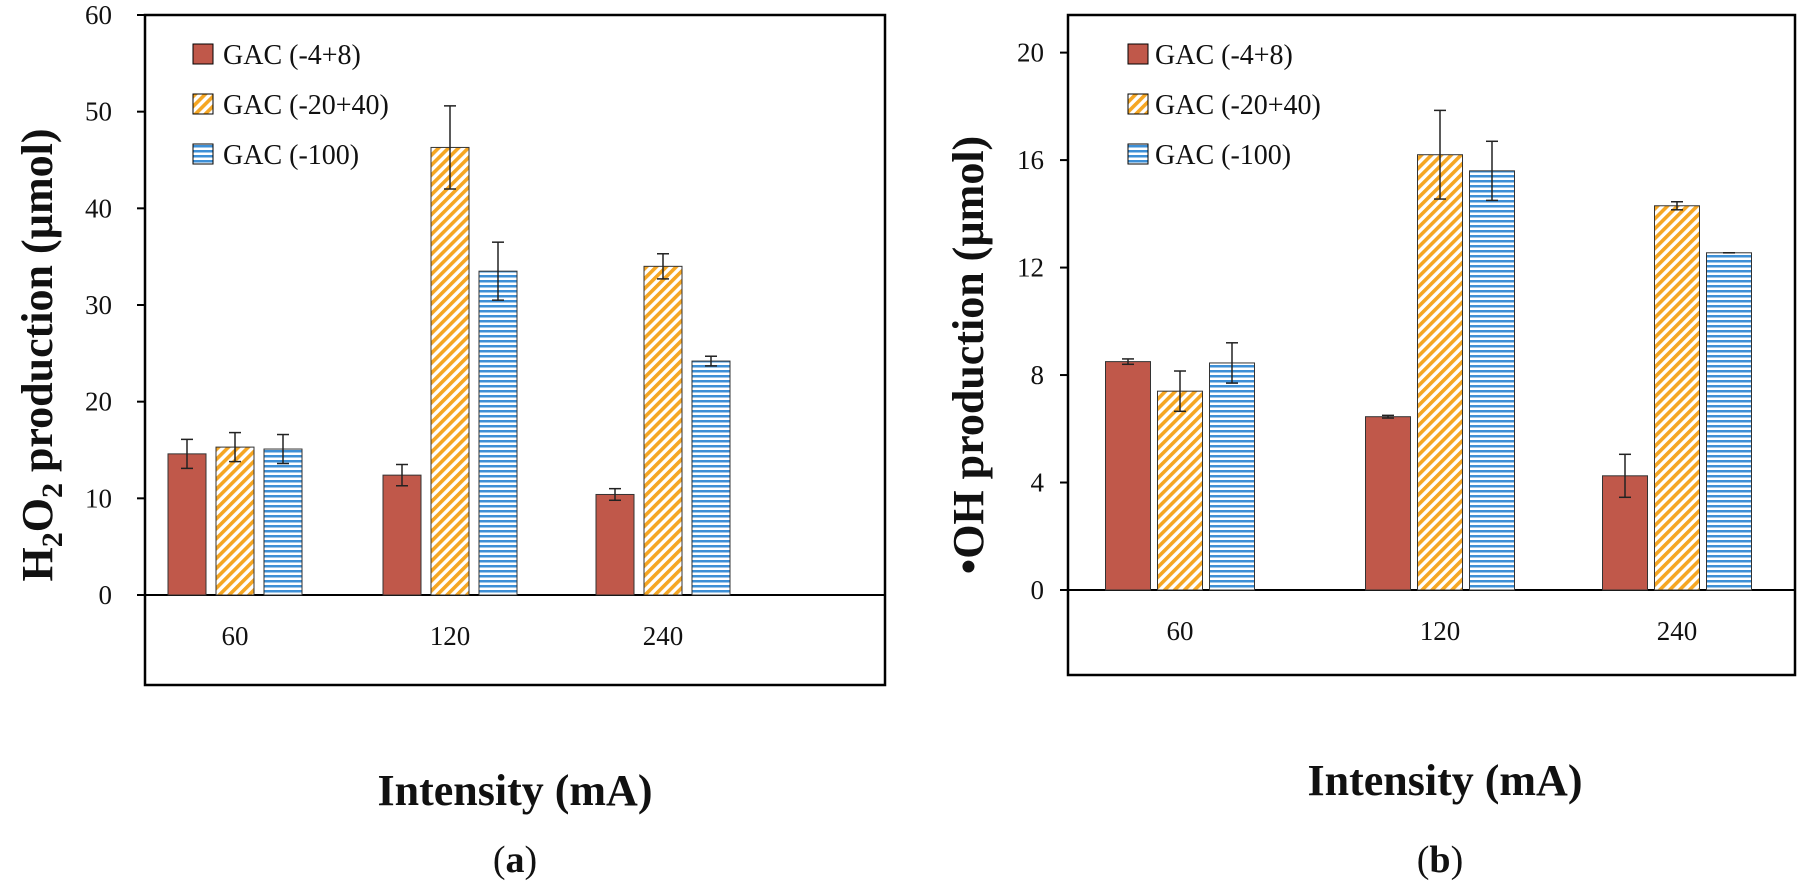 This screenshot has height=885, width=1800. What do you see at coordinates (663, 266) in the screenshot?
I see `error-bar-a-s1-c2` at bounding box center [663, 266].